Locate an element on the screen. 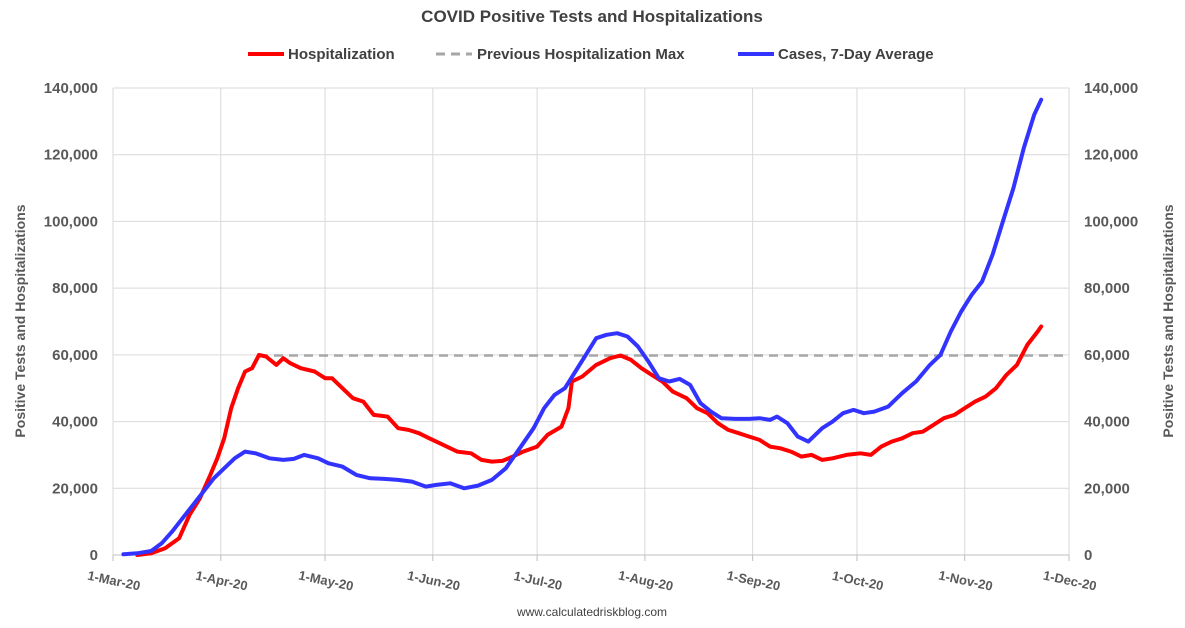 The image size is (1185, 628). legend-label-previous-max: Previous Hospitalization Max is located at coordinates (581, 54).